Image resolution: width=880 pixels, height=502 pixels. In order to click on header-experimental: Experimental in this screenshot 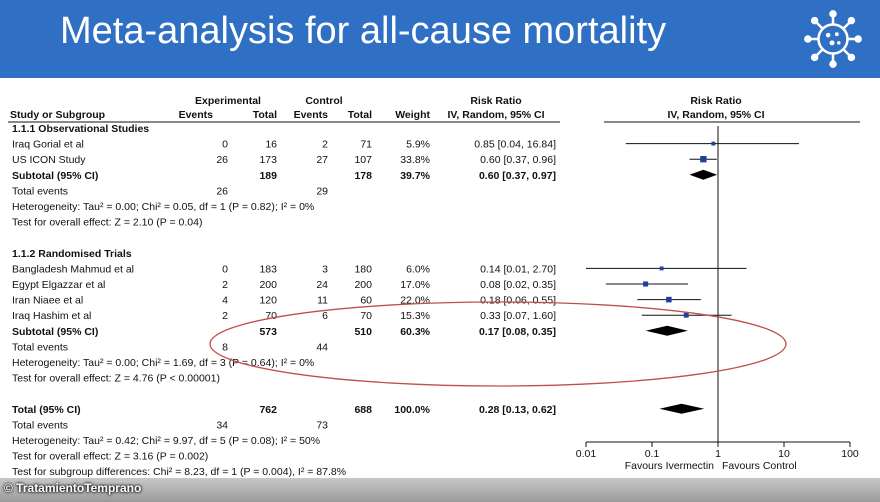, I will do `click(228, 101)`.